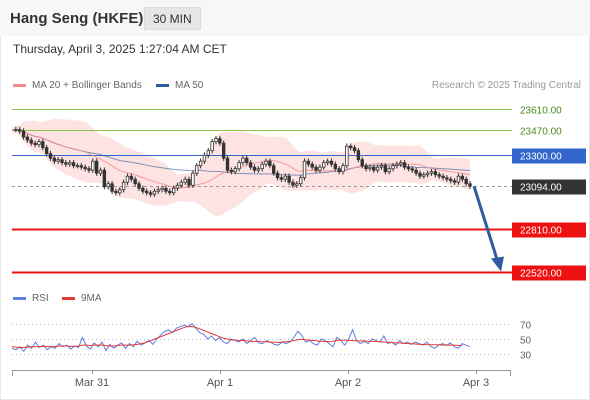  Describe the element at coordinates (486, 224) in the screenshot. I see `forecast-arrow-shaft` at that location.